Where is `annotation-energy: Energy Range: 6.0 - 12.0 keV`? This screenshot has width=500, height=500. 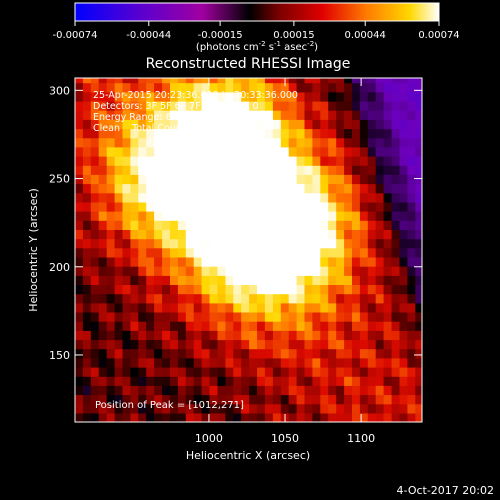 annotation-energy: Energy Range: 6.0 - 12.0 keV is located at coordinates (162, 117).